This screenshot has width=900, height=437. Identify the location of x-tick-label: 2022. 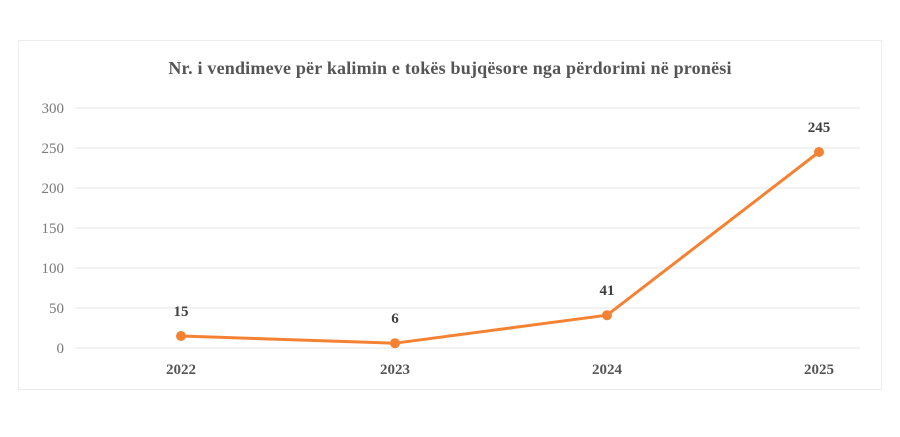
(181, 370).